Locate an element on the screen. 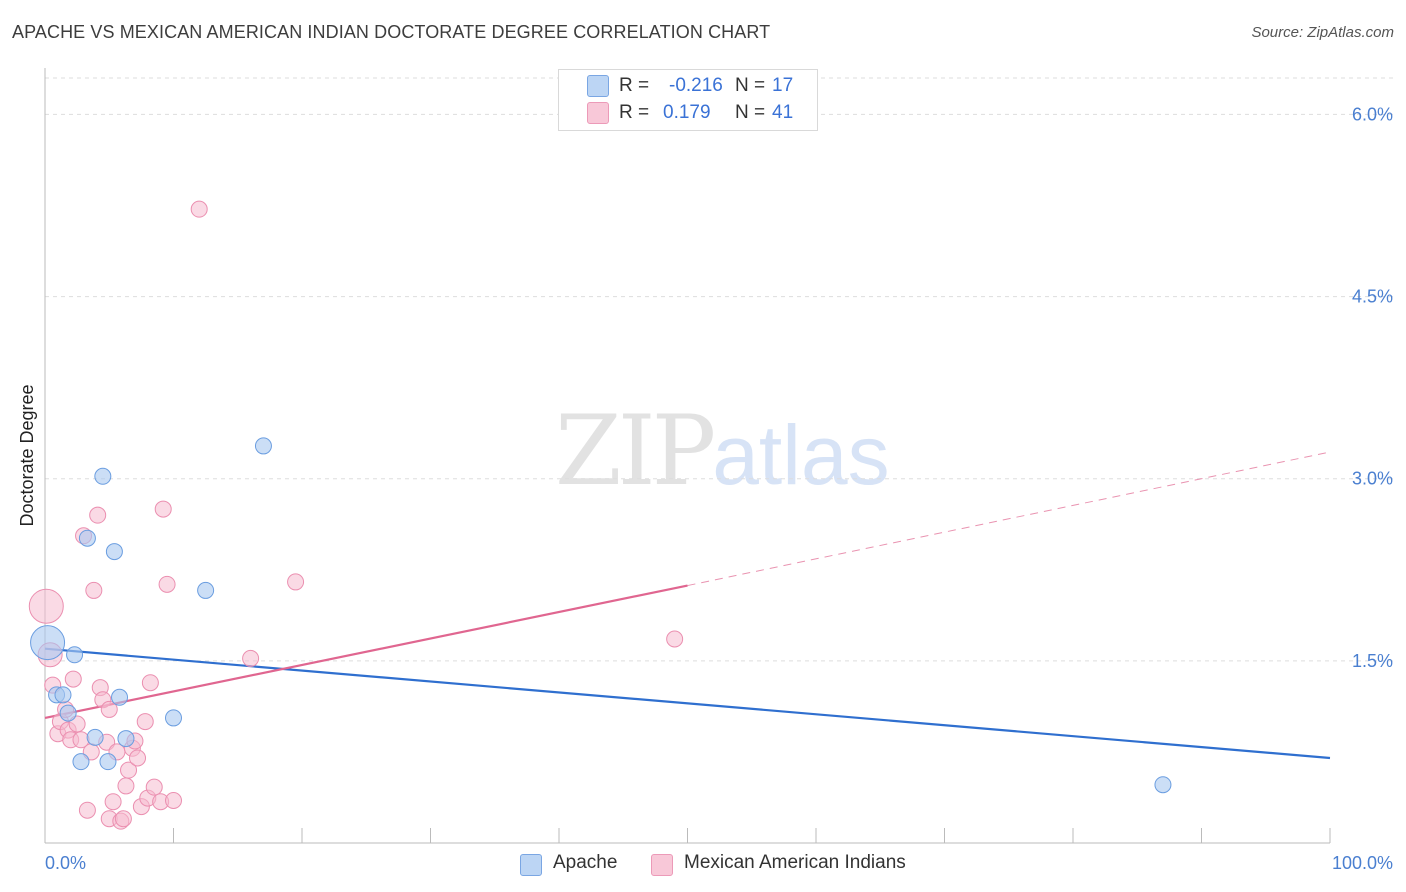 The height and width of the screenshot is (892, 1406). legend-r-value: 0.179 is located at coordinates (687, 112).